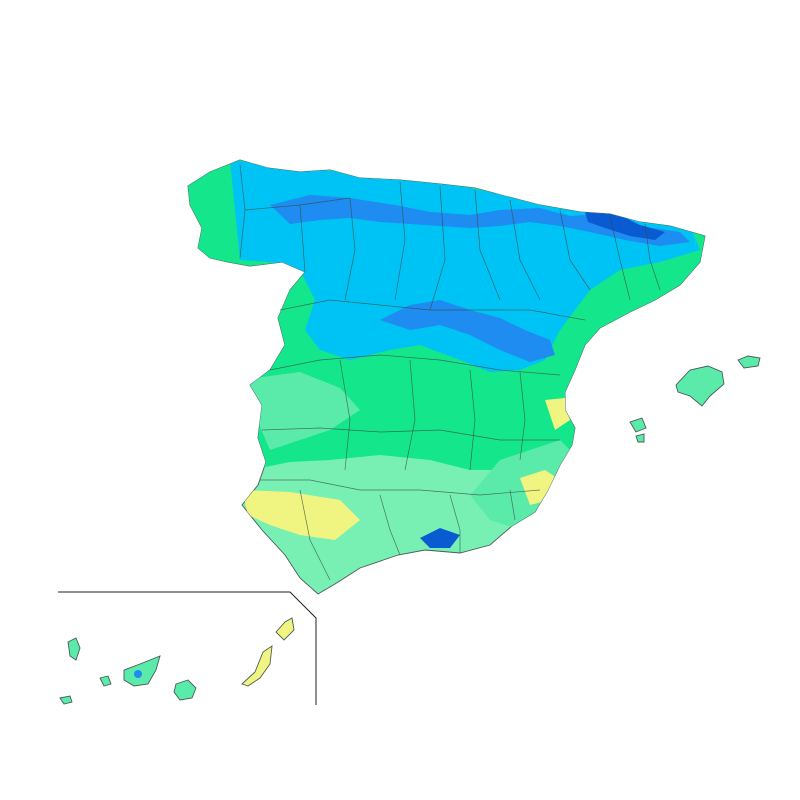 Image resolution: width=800 pixels, height=800 pixels. I want to click on tenerife, so click(142, 671).